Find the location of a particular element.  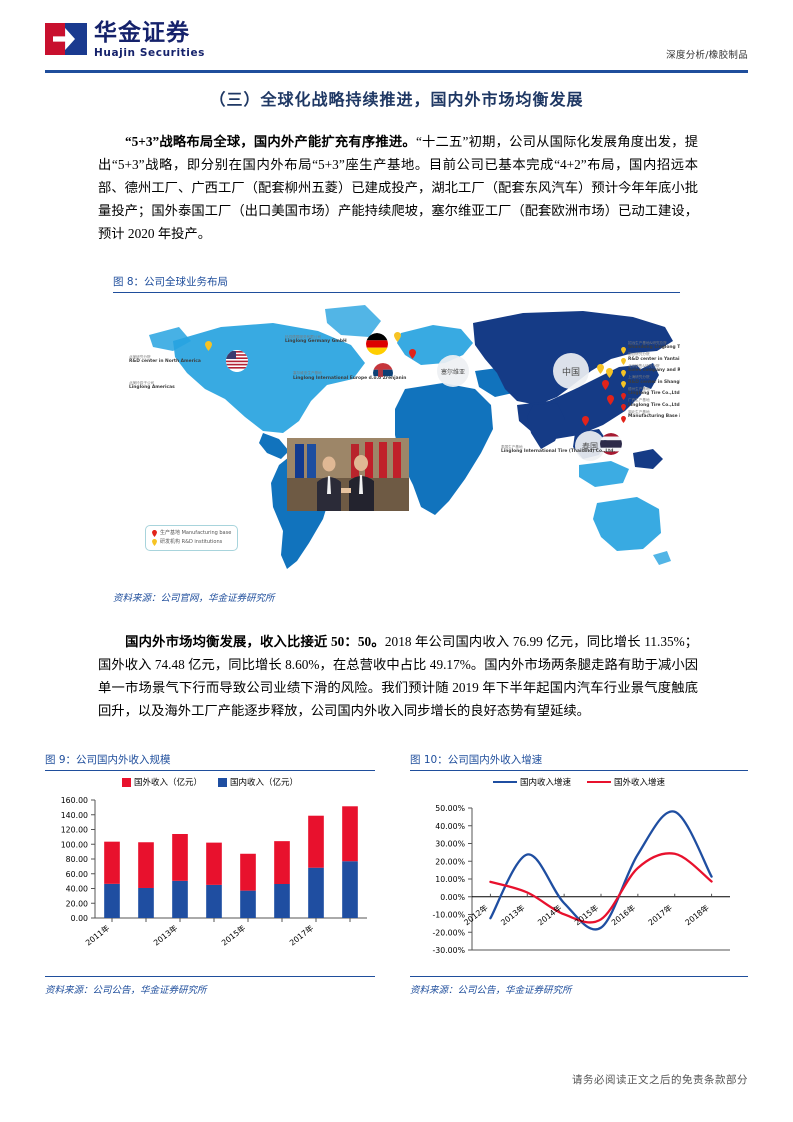

figure9-legend: 国外收入（亿元） 国内收入（亿元） is located at coordinates (210, 782).